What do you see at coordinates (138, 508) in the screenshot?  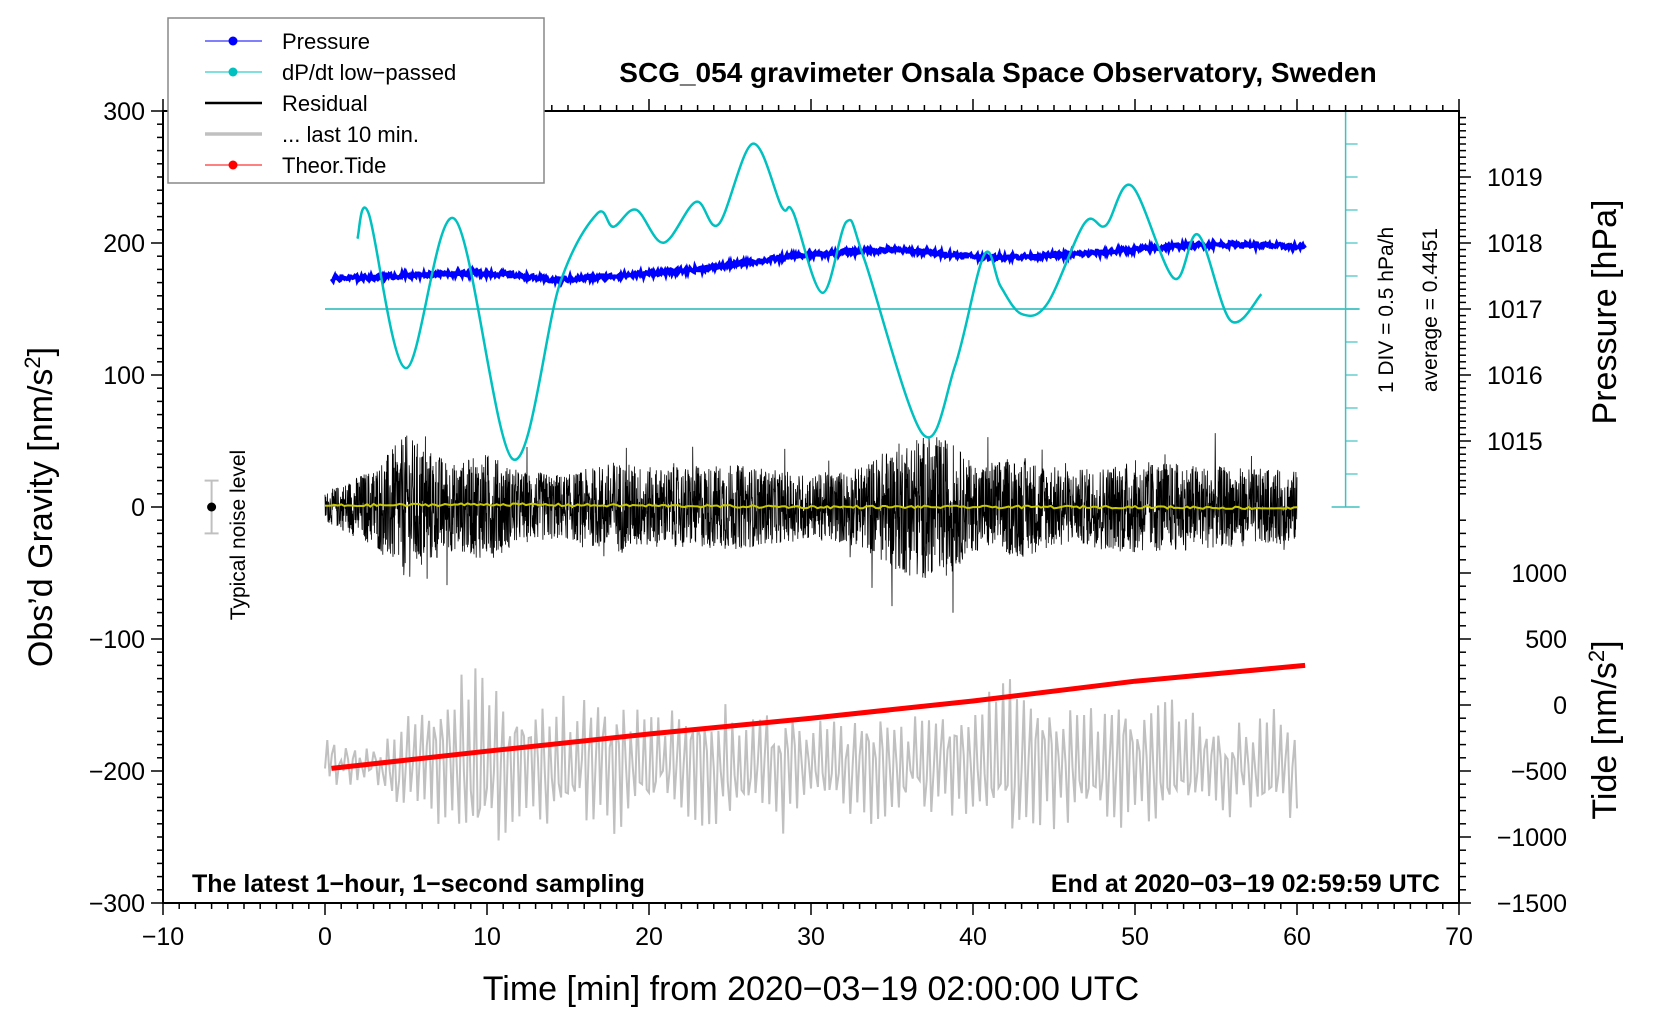 I see `y-left-tick-label: 0` at bounding box center [138, 508].